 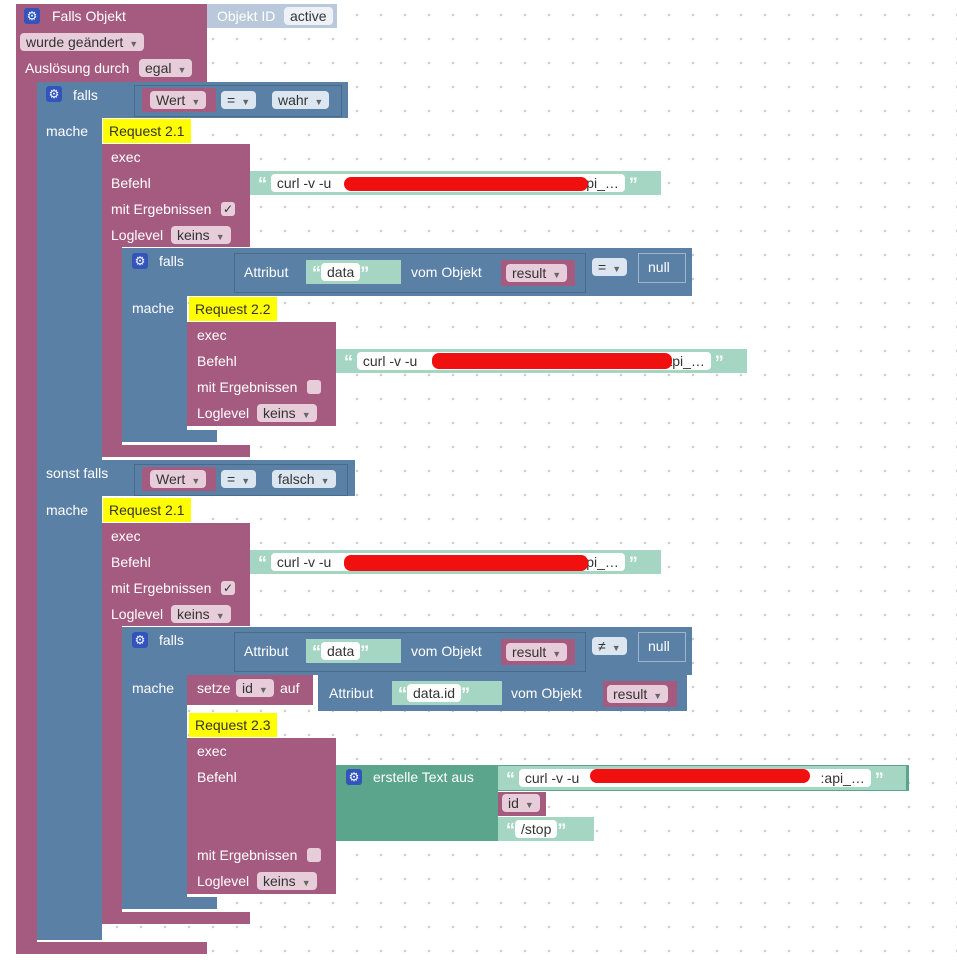 What do you see at coordinates (521, 803) in the screenshot?
I see `id-dropdown: id ▼` at bounding box center [521, 803].